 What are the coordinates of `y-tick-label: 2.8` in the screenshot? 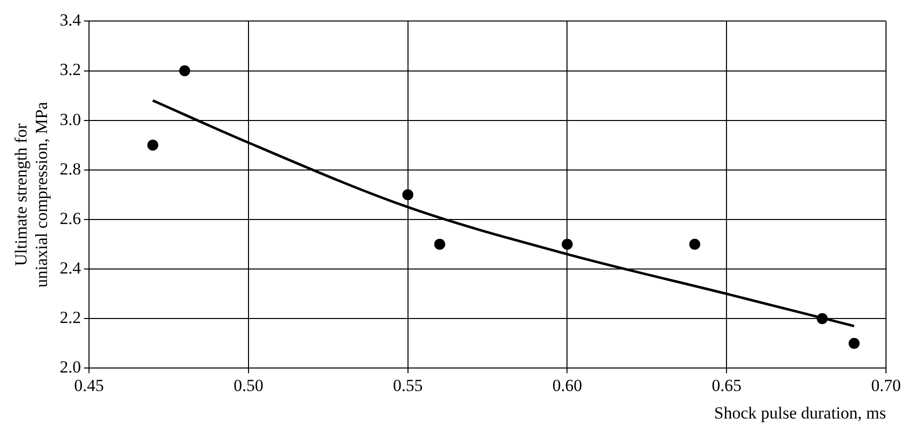 It's located at (71, 168).